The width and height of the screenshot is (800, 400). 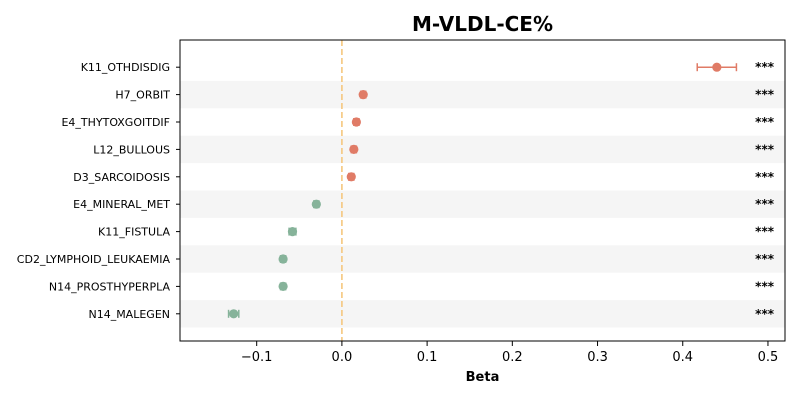 I want to click on x-tick-label: 0.2, so click(x=512, y=357).